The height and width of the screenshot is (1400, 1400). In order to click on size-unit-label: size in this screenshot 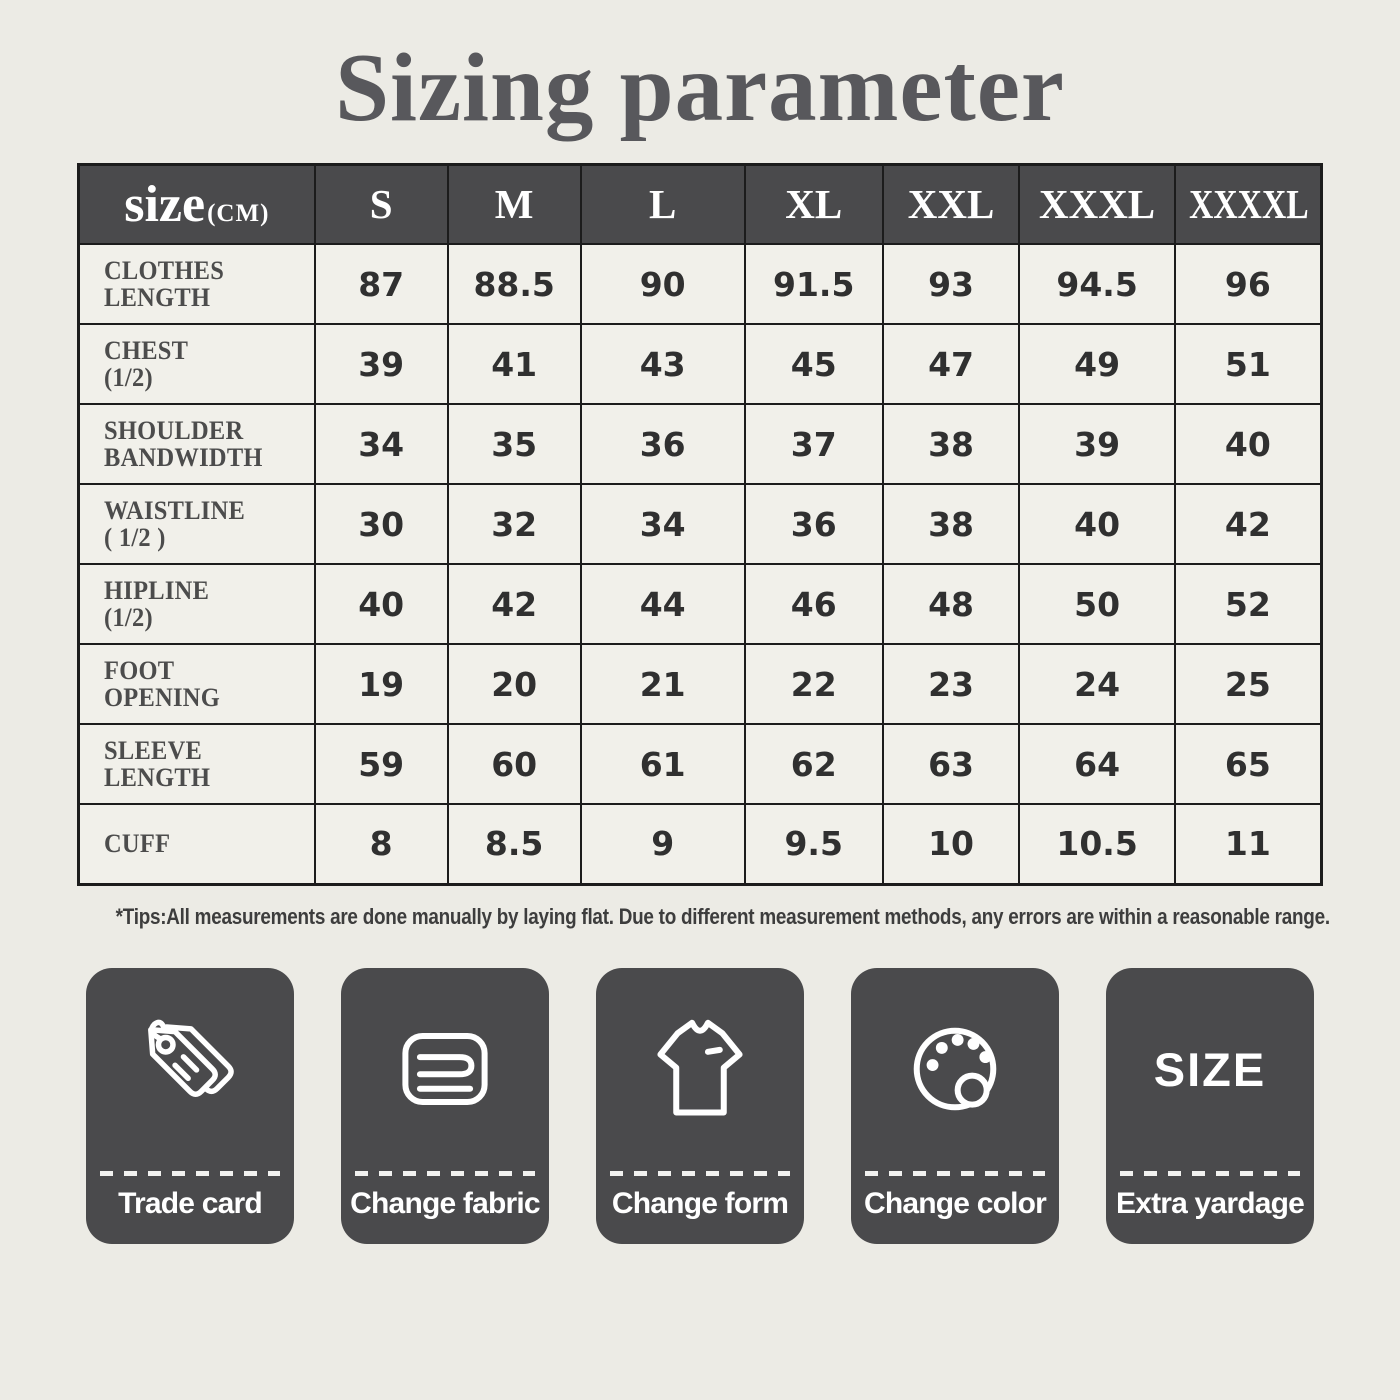, I will do `click(165, 204)`.